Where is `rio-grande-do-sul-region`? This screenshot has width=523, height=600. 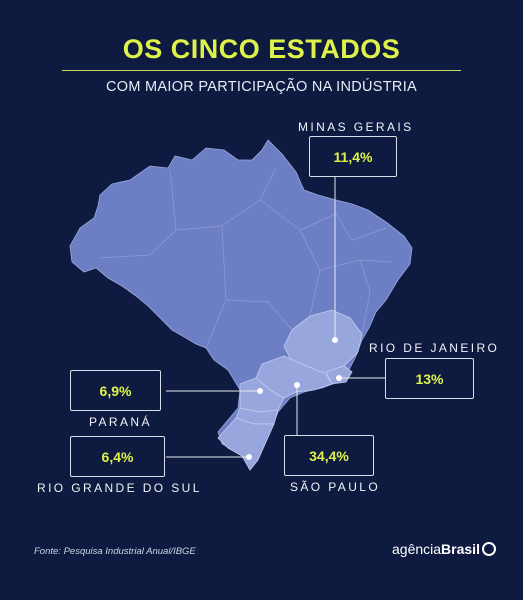 rio-grande-do-sul-region is located at coordinates (246, 444).